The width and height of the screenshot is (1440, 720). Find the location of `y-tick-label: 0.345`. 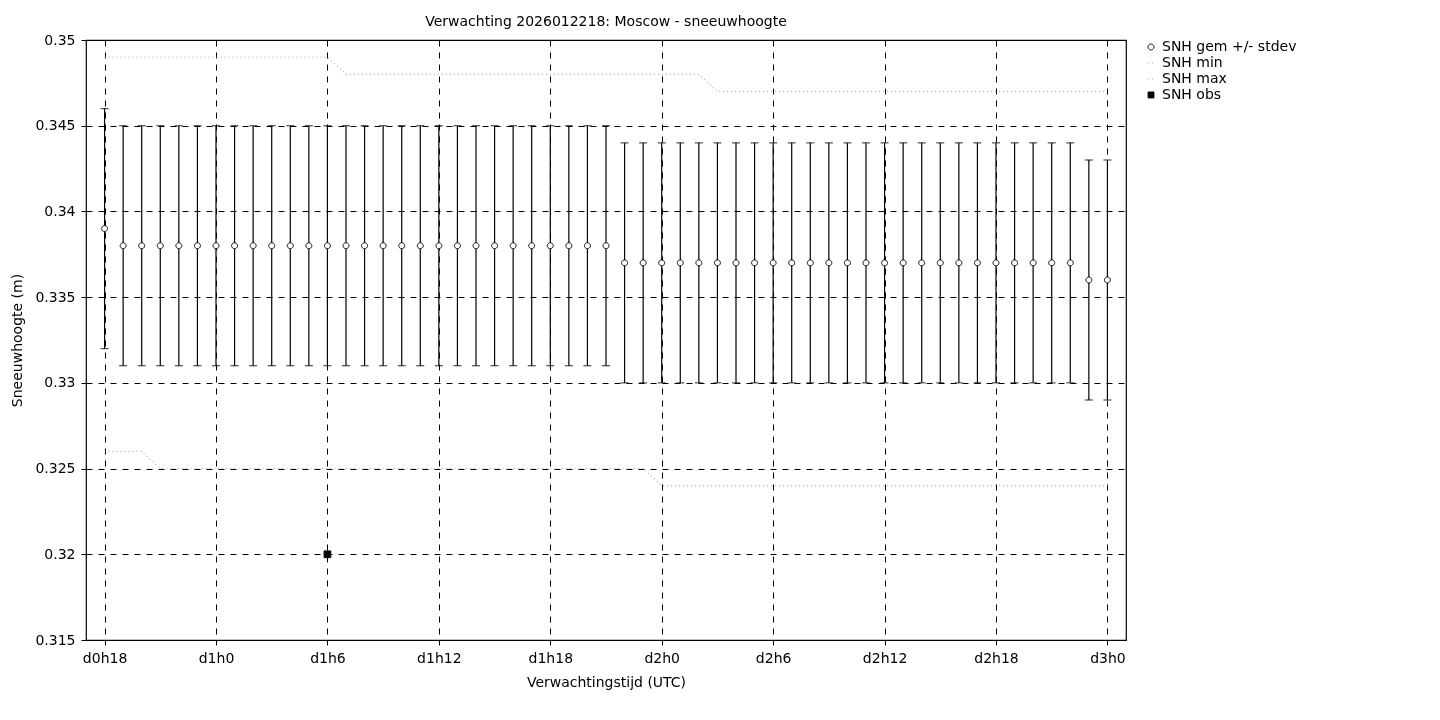

y-tick-label: 0.345 is located at coordinates (55, 125).